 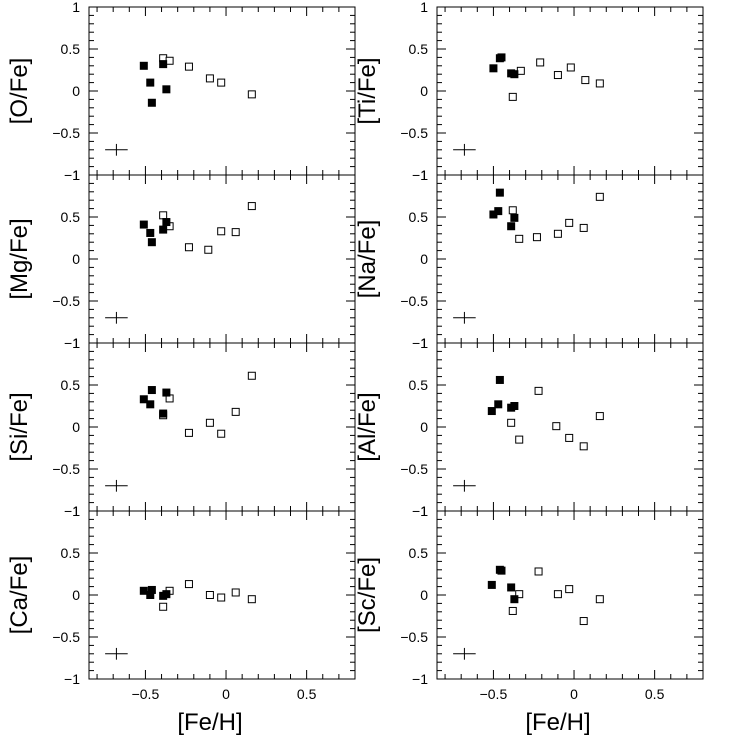 What do you see at coordinates (367, 259) in the screenshot?
I see `y-axis-label-na-fe: [Na/Fe]` at bounding box center [367, 259].